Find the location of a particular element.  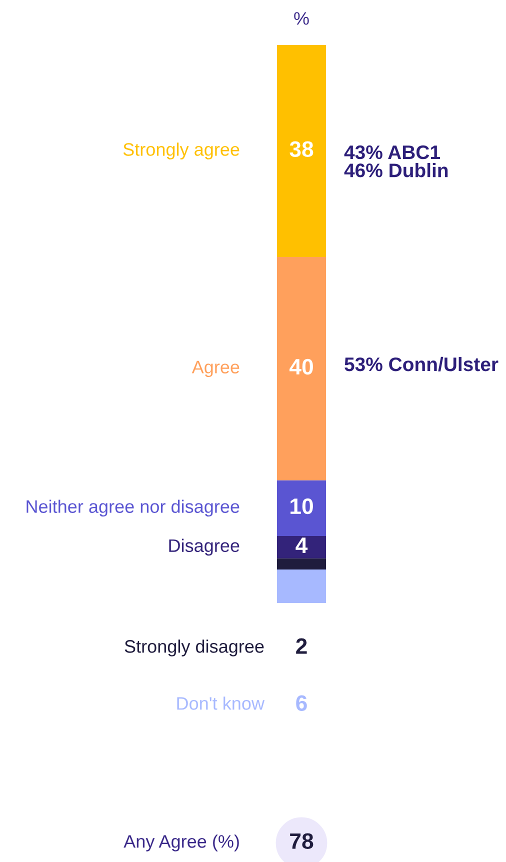

text: 6 is located at coordinates (301, 703).